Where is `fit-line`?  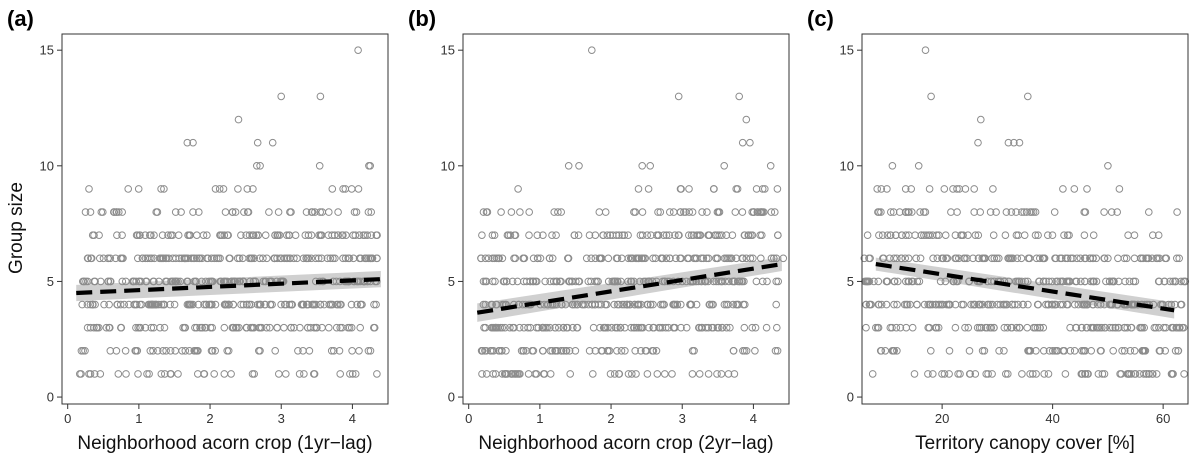
fit-line is located at coordinates (1025, 287).